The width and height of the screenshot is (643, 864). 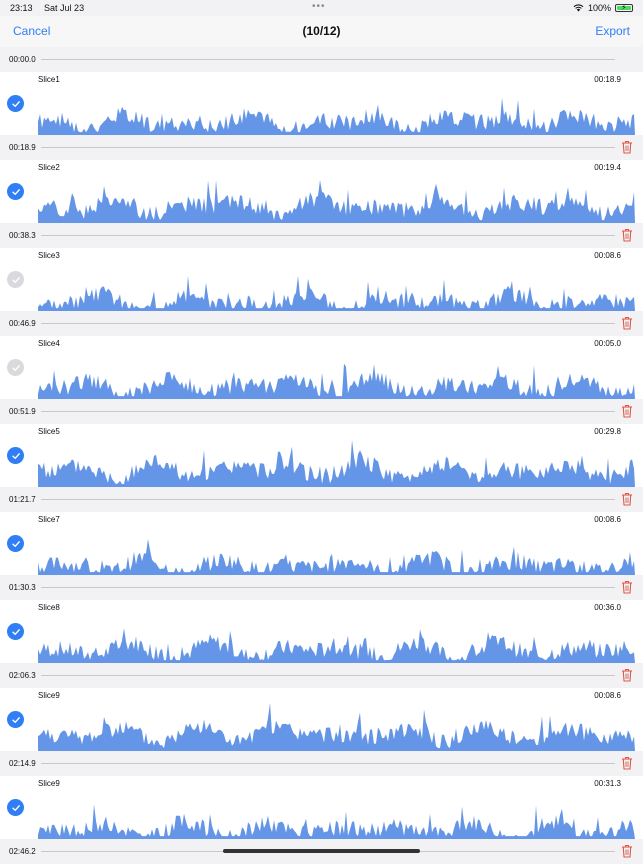 I want to click on split-marker: 00:18.9, so click(x=321, y=147).